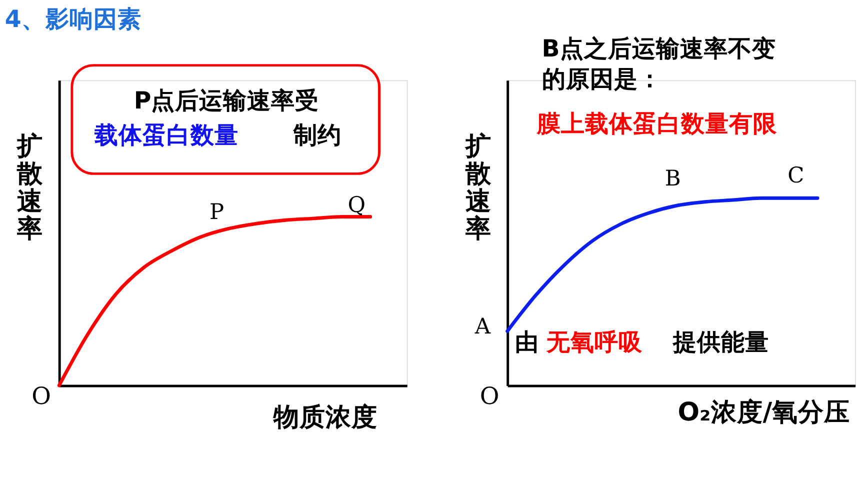 This screenshot has height=484, width=860. I want to click on text: P点后运输速率受, so click(227, 100).